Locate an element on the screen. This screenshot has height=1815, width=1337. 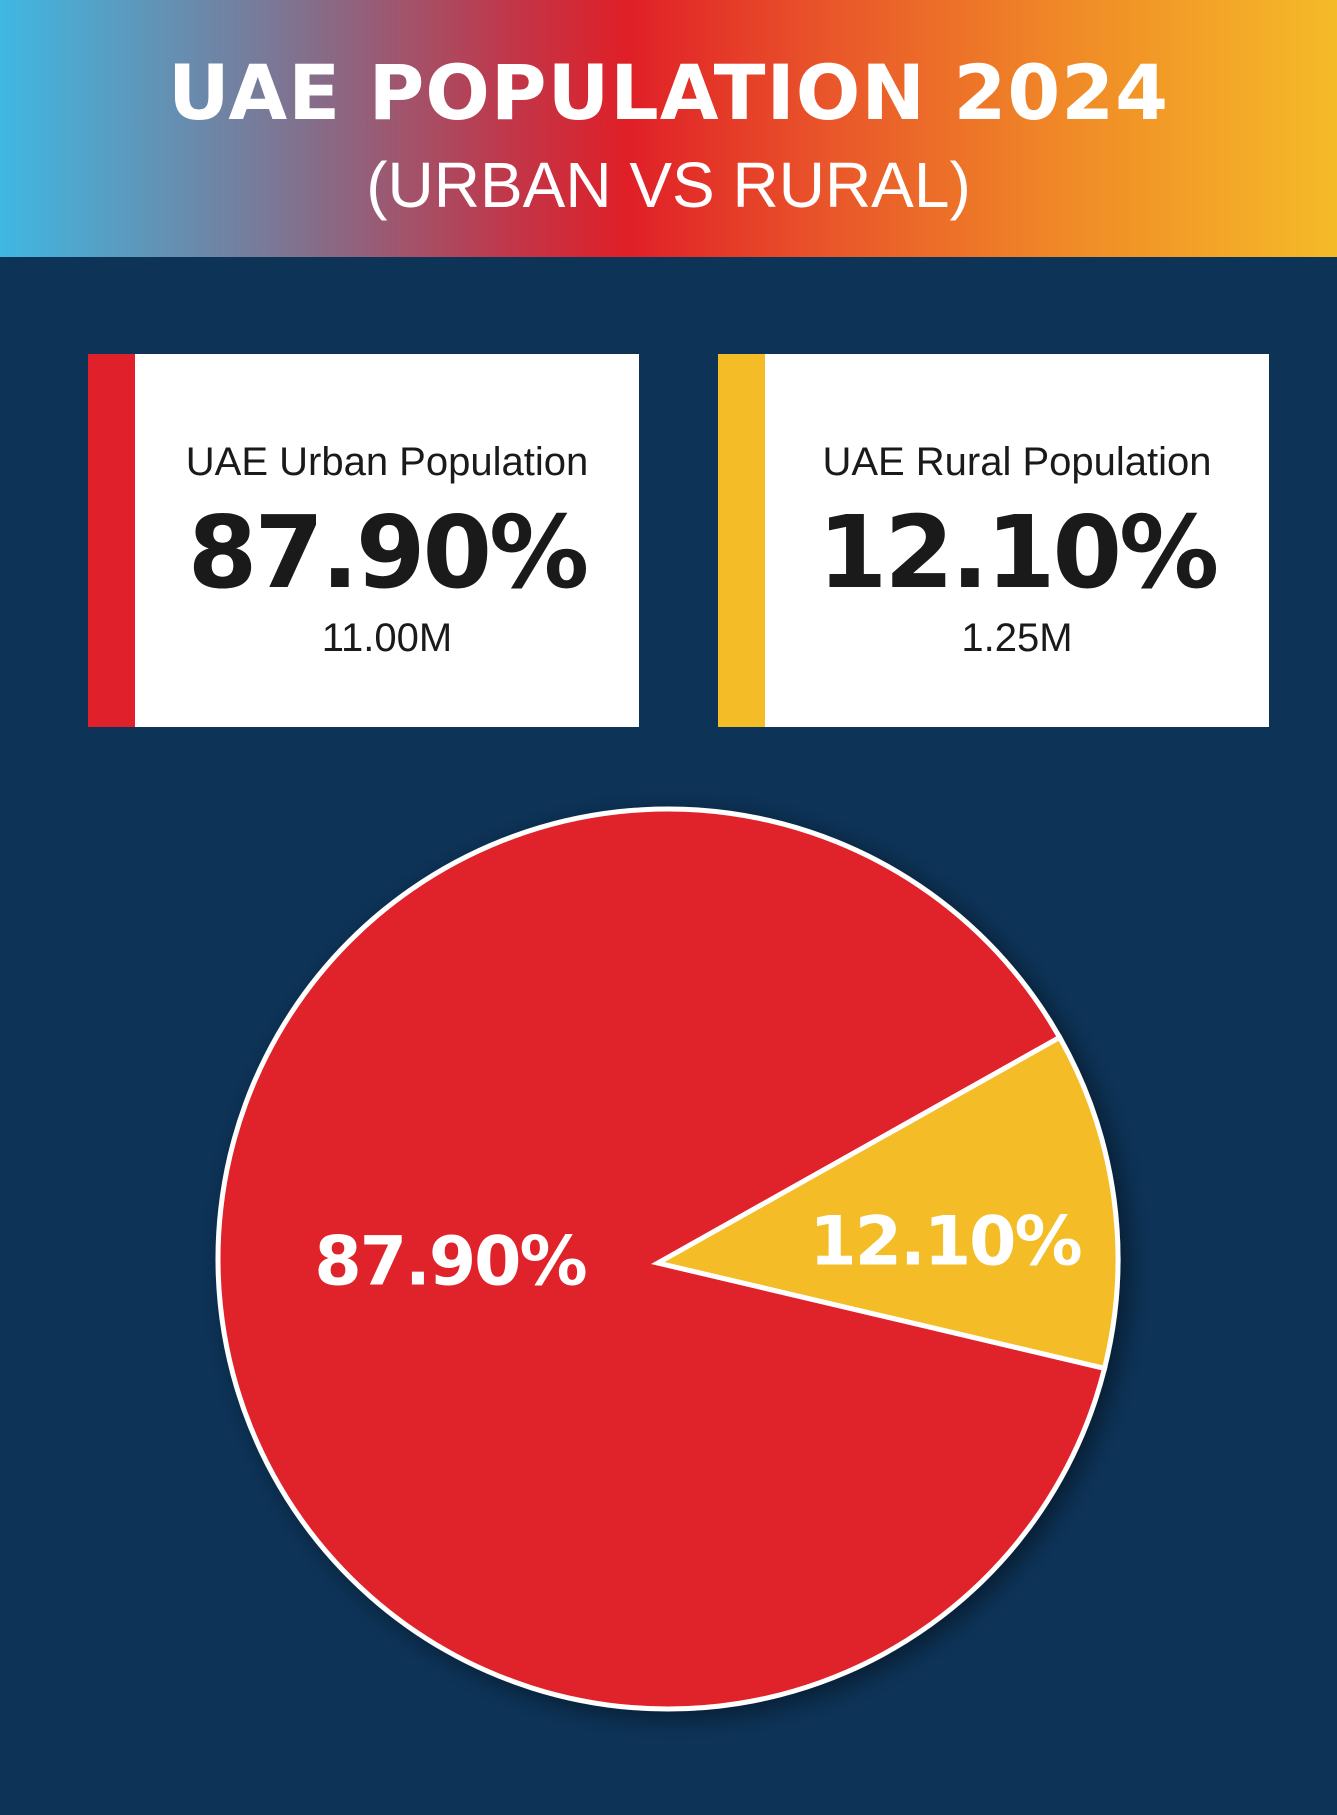
header-banner: UAE POPULATION 2024 (URBAN VS RURAL) is located at coordinates (668, 128).